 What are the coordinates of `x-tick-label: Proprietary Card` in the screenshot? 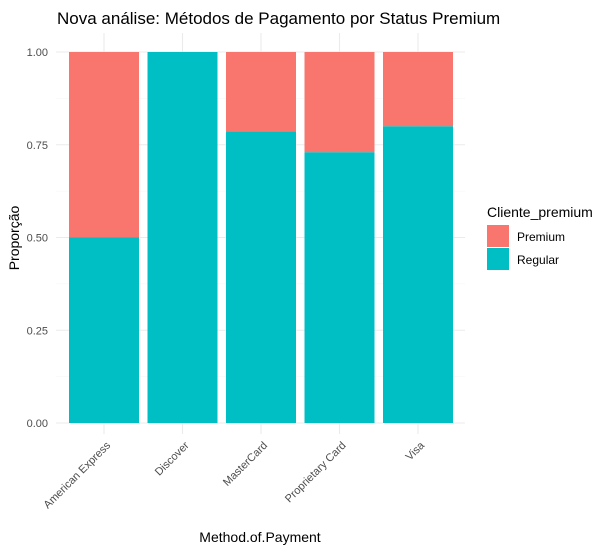 It's located at (316, 473).